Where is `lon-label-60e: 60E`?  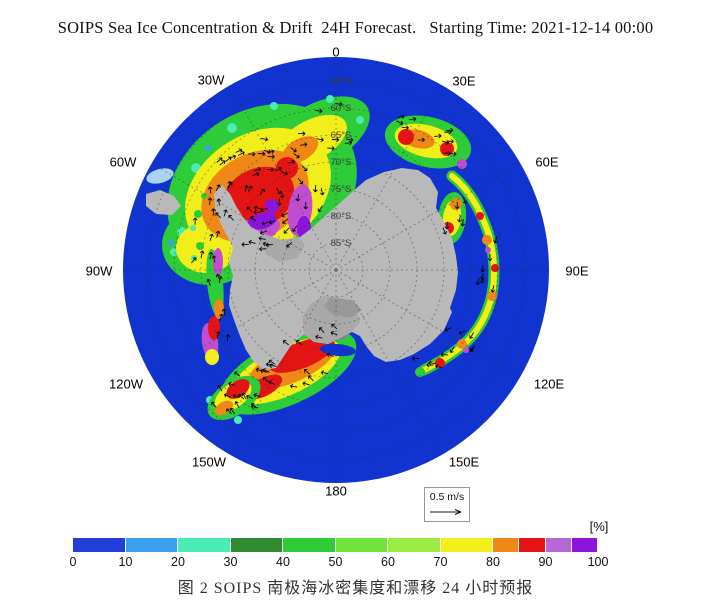 lon-label-60e: 60E is located at coordinates (547, 162).